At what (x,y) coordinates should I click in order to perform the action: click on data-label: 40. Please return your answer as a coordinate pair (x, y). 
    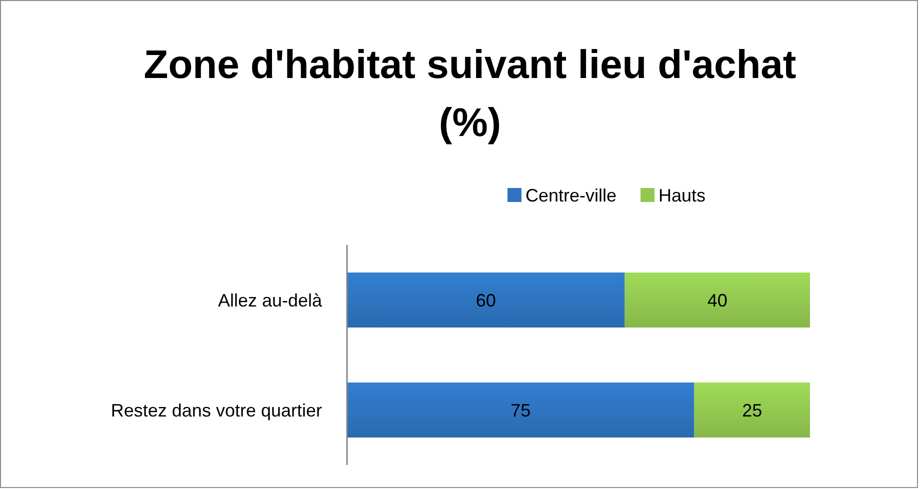
    Looking at the image, I should click on (717, 300).